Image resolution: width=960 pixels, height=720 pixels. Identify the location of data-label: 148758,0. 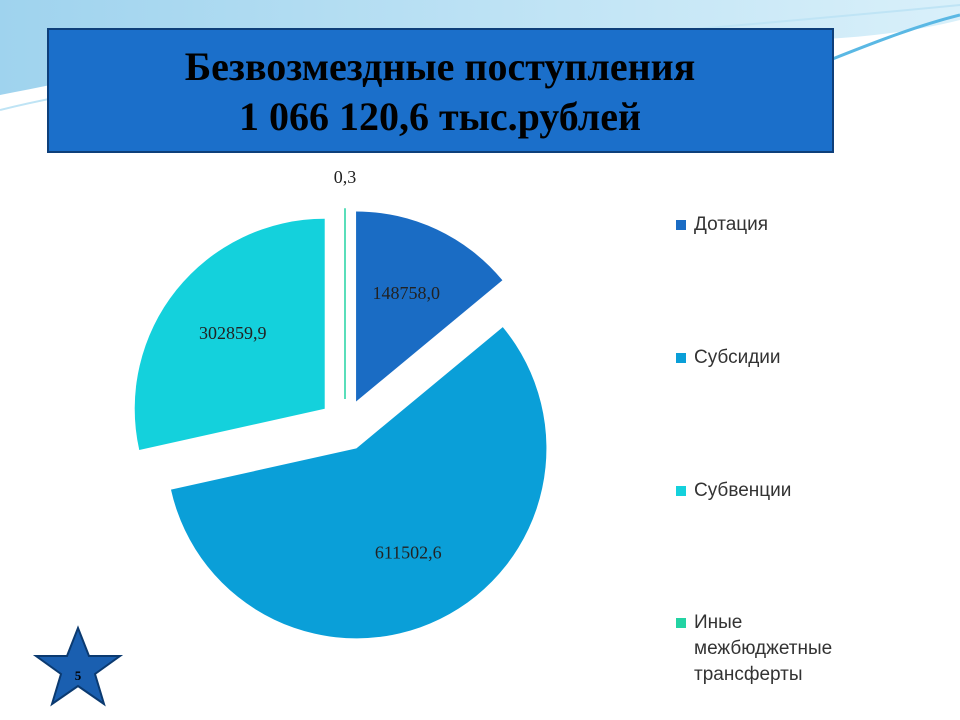
(406, 293).